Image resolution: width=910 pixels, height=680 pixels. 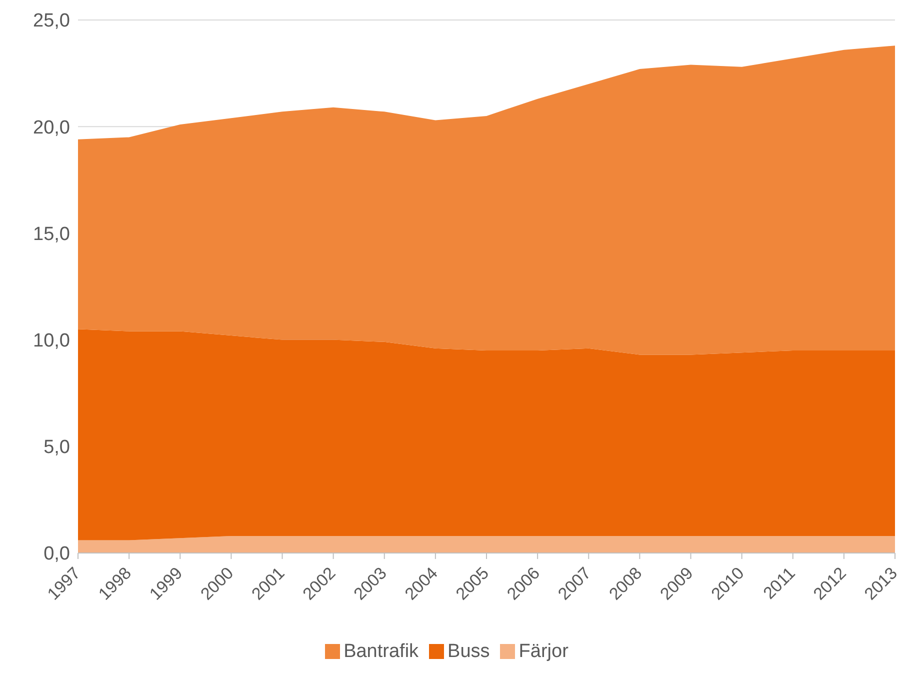 What do you see at coordinates (51, 127) in the screenshot?
I see `y-tick-label: 20,0` at bounding box center [51, 127].